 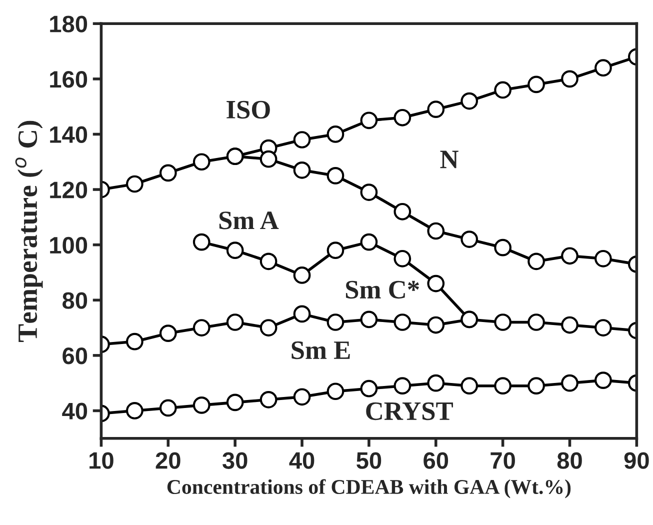 What do you see at coordinates (409, 411) in the screenshot?
I see `annotation: CRYST` at bounding box center [409, 411].